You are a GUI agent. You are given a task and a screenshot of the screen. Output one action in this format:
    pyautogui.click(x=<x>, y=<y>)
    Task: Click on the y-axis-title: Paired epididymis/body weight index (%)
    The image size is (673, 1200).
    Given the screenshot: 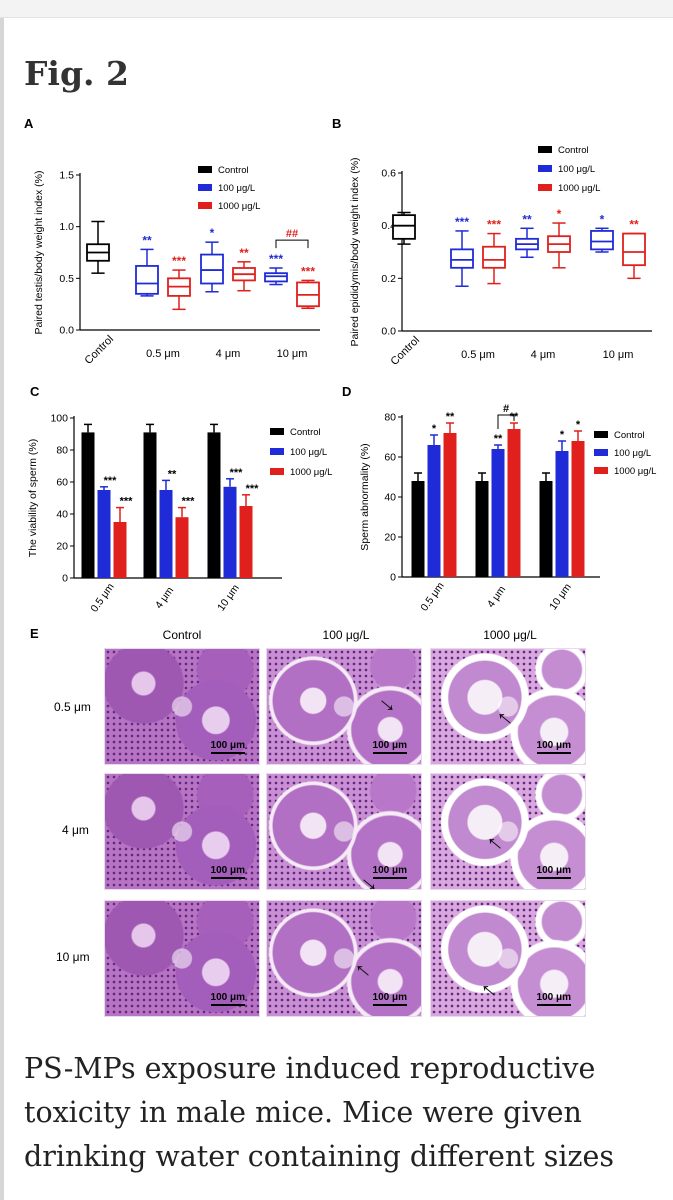 What is the action you would take?
    pyautogui.click(x=355, y=251)
    